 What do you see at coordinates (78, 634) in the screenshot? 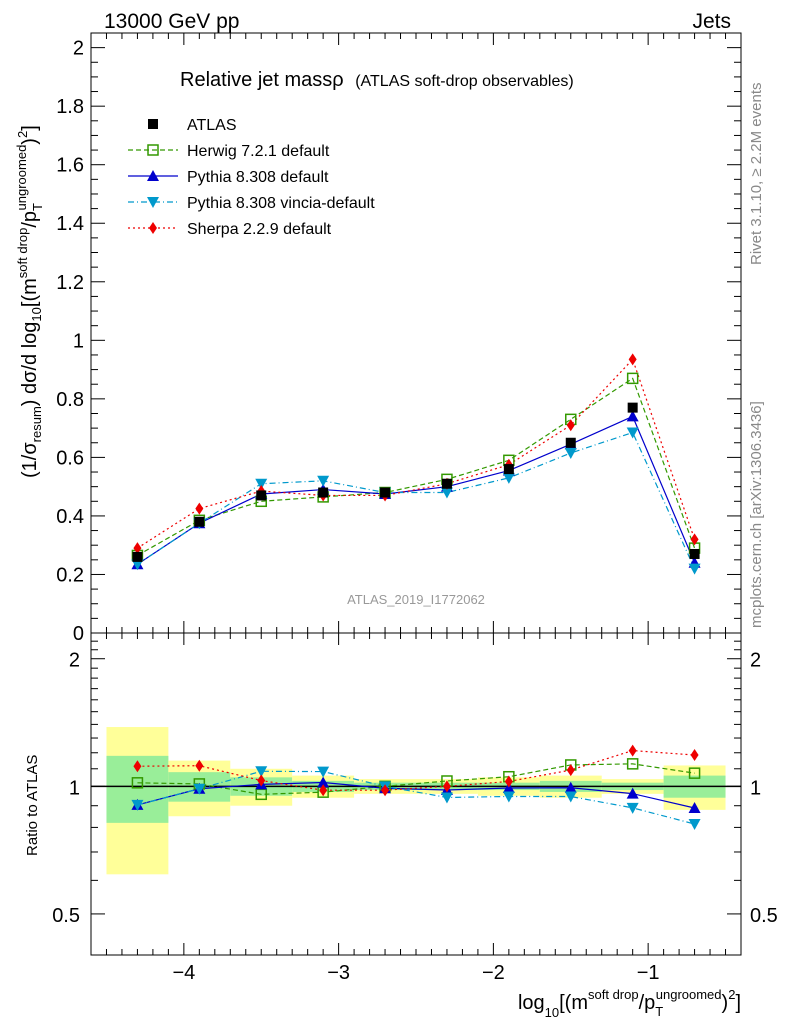
I see `y-tick-label: 0` at bounding box center [78, 634].